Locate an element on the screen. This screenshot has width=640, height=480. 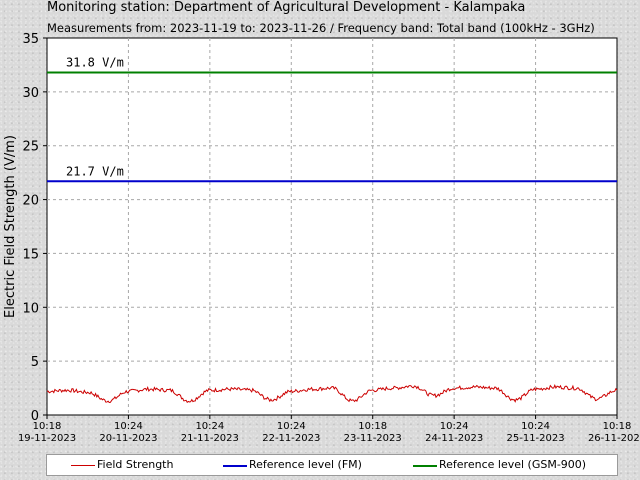
legend-swatch-field-strength is located at coordinates (83, 465).